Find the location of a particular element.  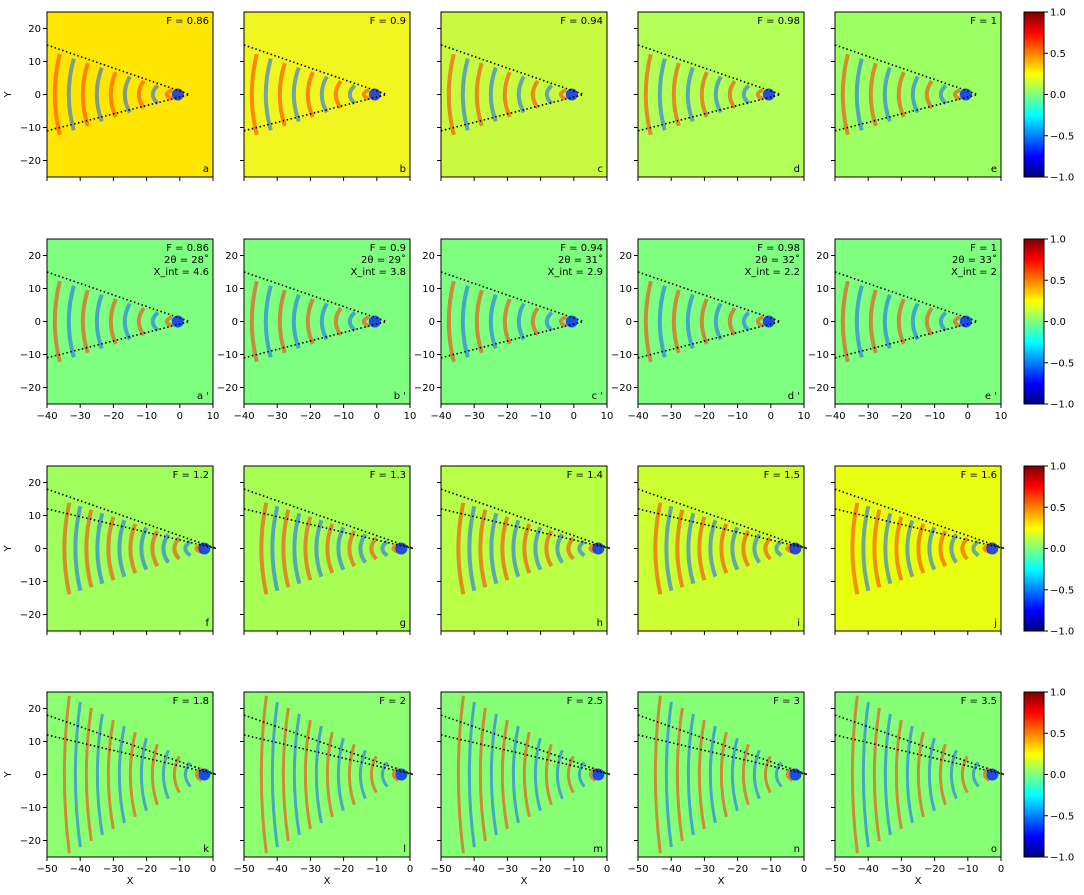

panel-f-label: F = 1 is located at coordinates (983, 21).